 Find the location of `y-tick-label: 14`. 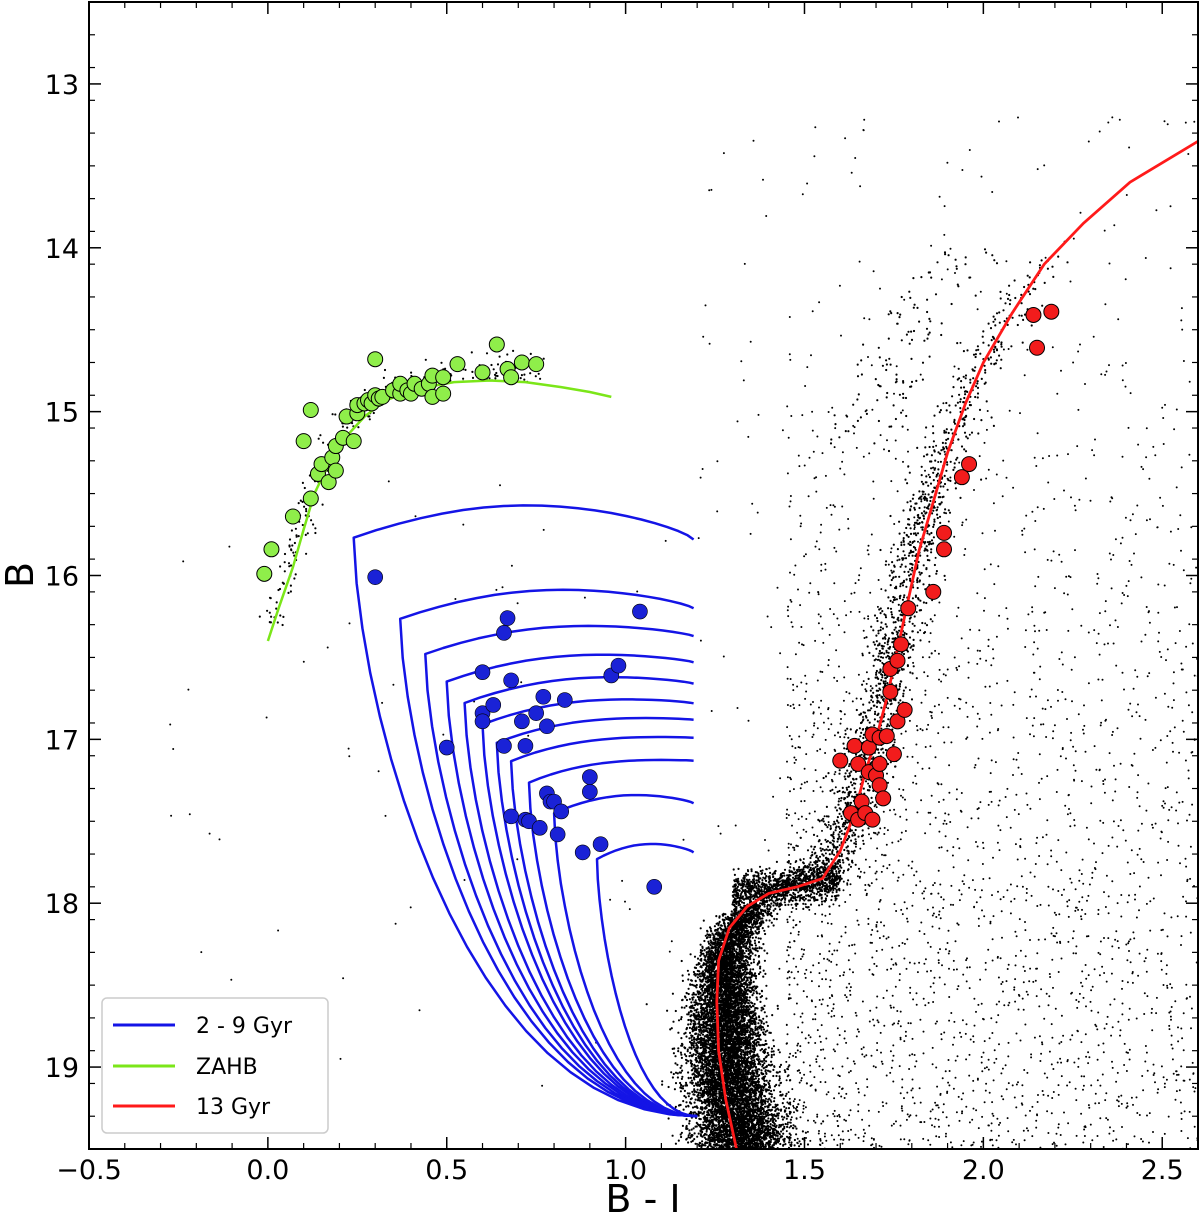

y-tick-label: 14 is located at coordinates (62, 249).